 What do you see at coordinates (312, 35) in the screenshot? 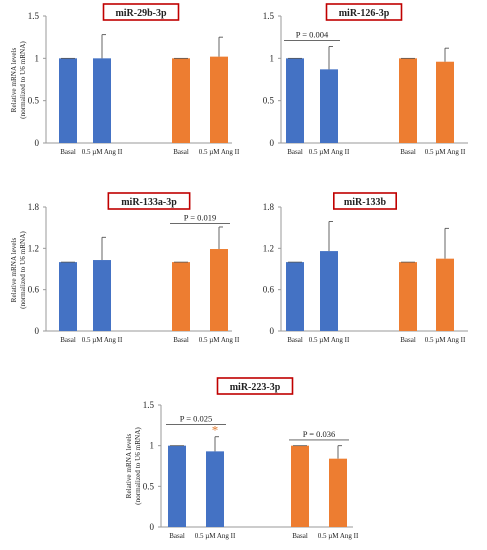
I see `p-value-label: P = 0.004` at bounding box center [312, 35].